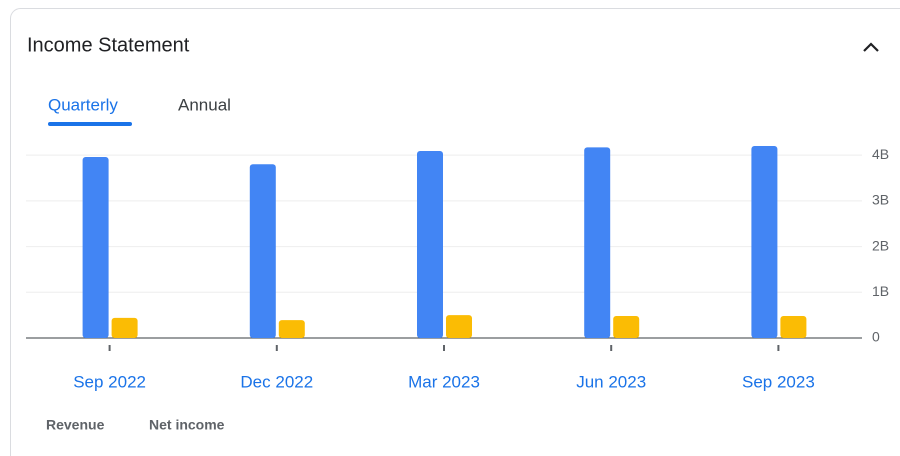 The height and width of the screenshot is (456, 900). What do you see at coordinates (778, 381) in the screenshot?
I see `x-tick-label: Sep 2023` at bounding box center [778, 381].